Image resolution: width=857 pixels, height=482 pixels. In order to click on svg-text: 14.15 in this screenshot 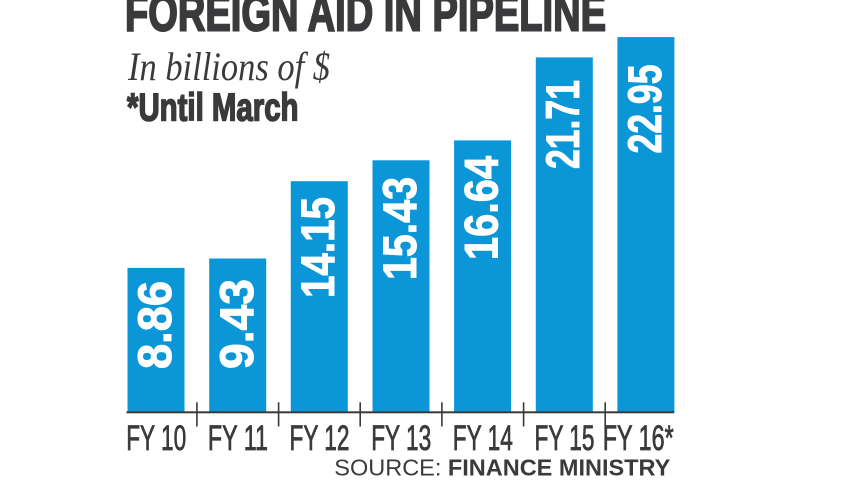, I will do `click(317, 247)`.